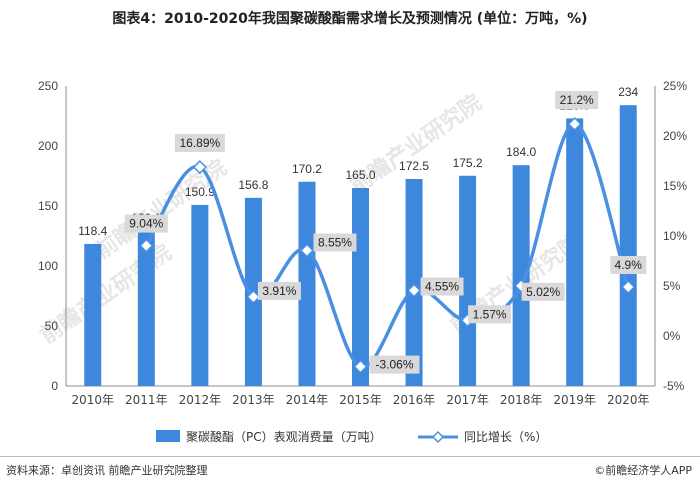  What do you see at coordinates (92, 231) in the screenshot?
I see `bar-value-label: 118.4` at bounding box center [92, 231].